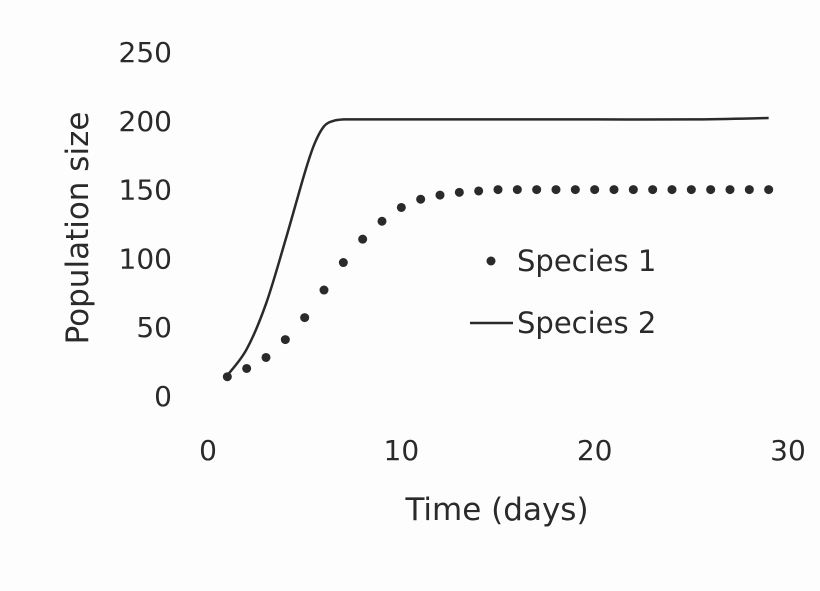 The image size is (820, 591). What do you see at coordinates (586, 323) in the screenshot?
I see `legend-label-species-2: Species 2` at bounding box center [586, 323].